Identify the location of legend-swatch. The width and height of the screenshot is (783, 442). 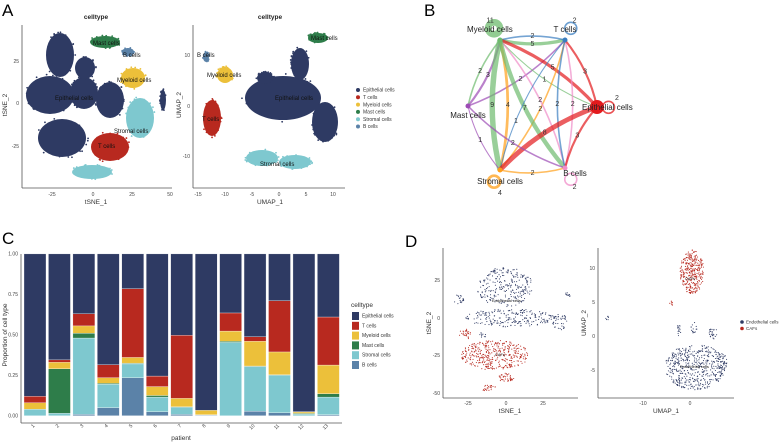
(355, 335).